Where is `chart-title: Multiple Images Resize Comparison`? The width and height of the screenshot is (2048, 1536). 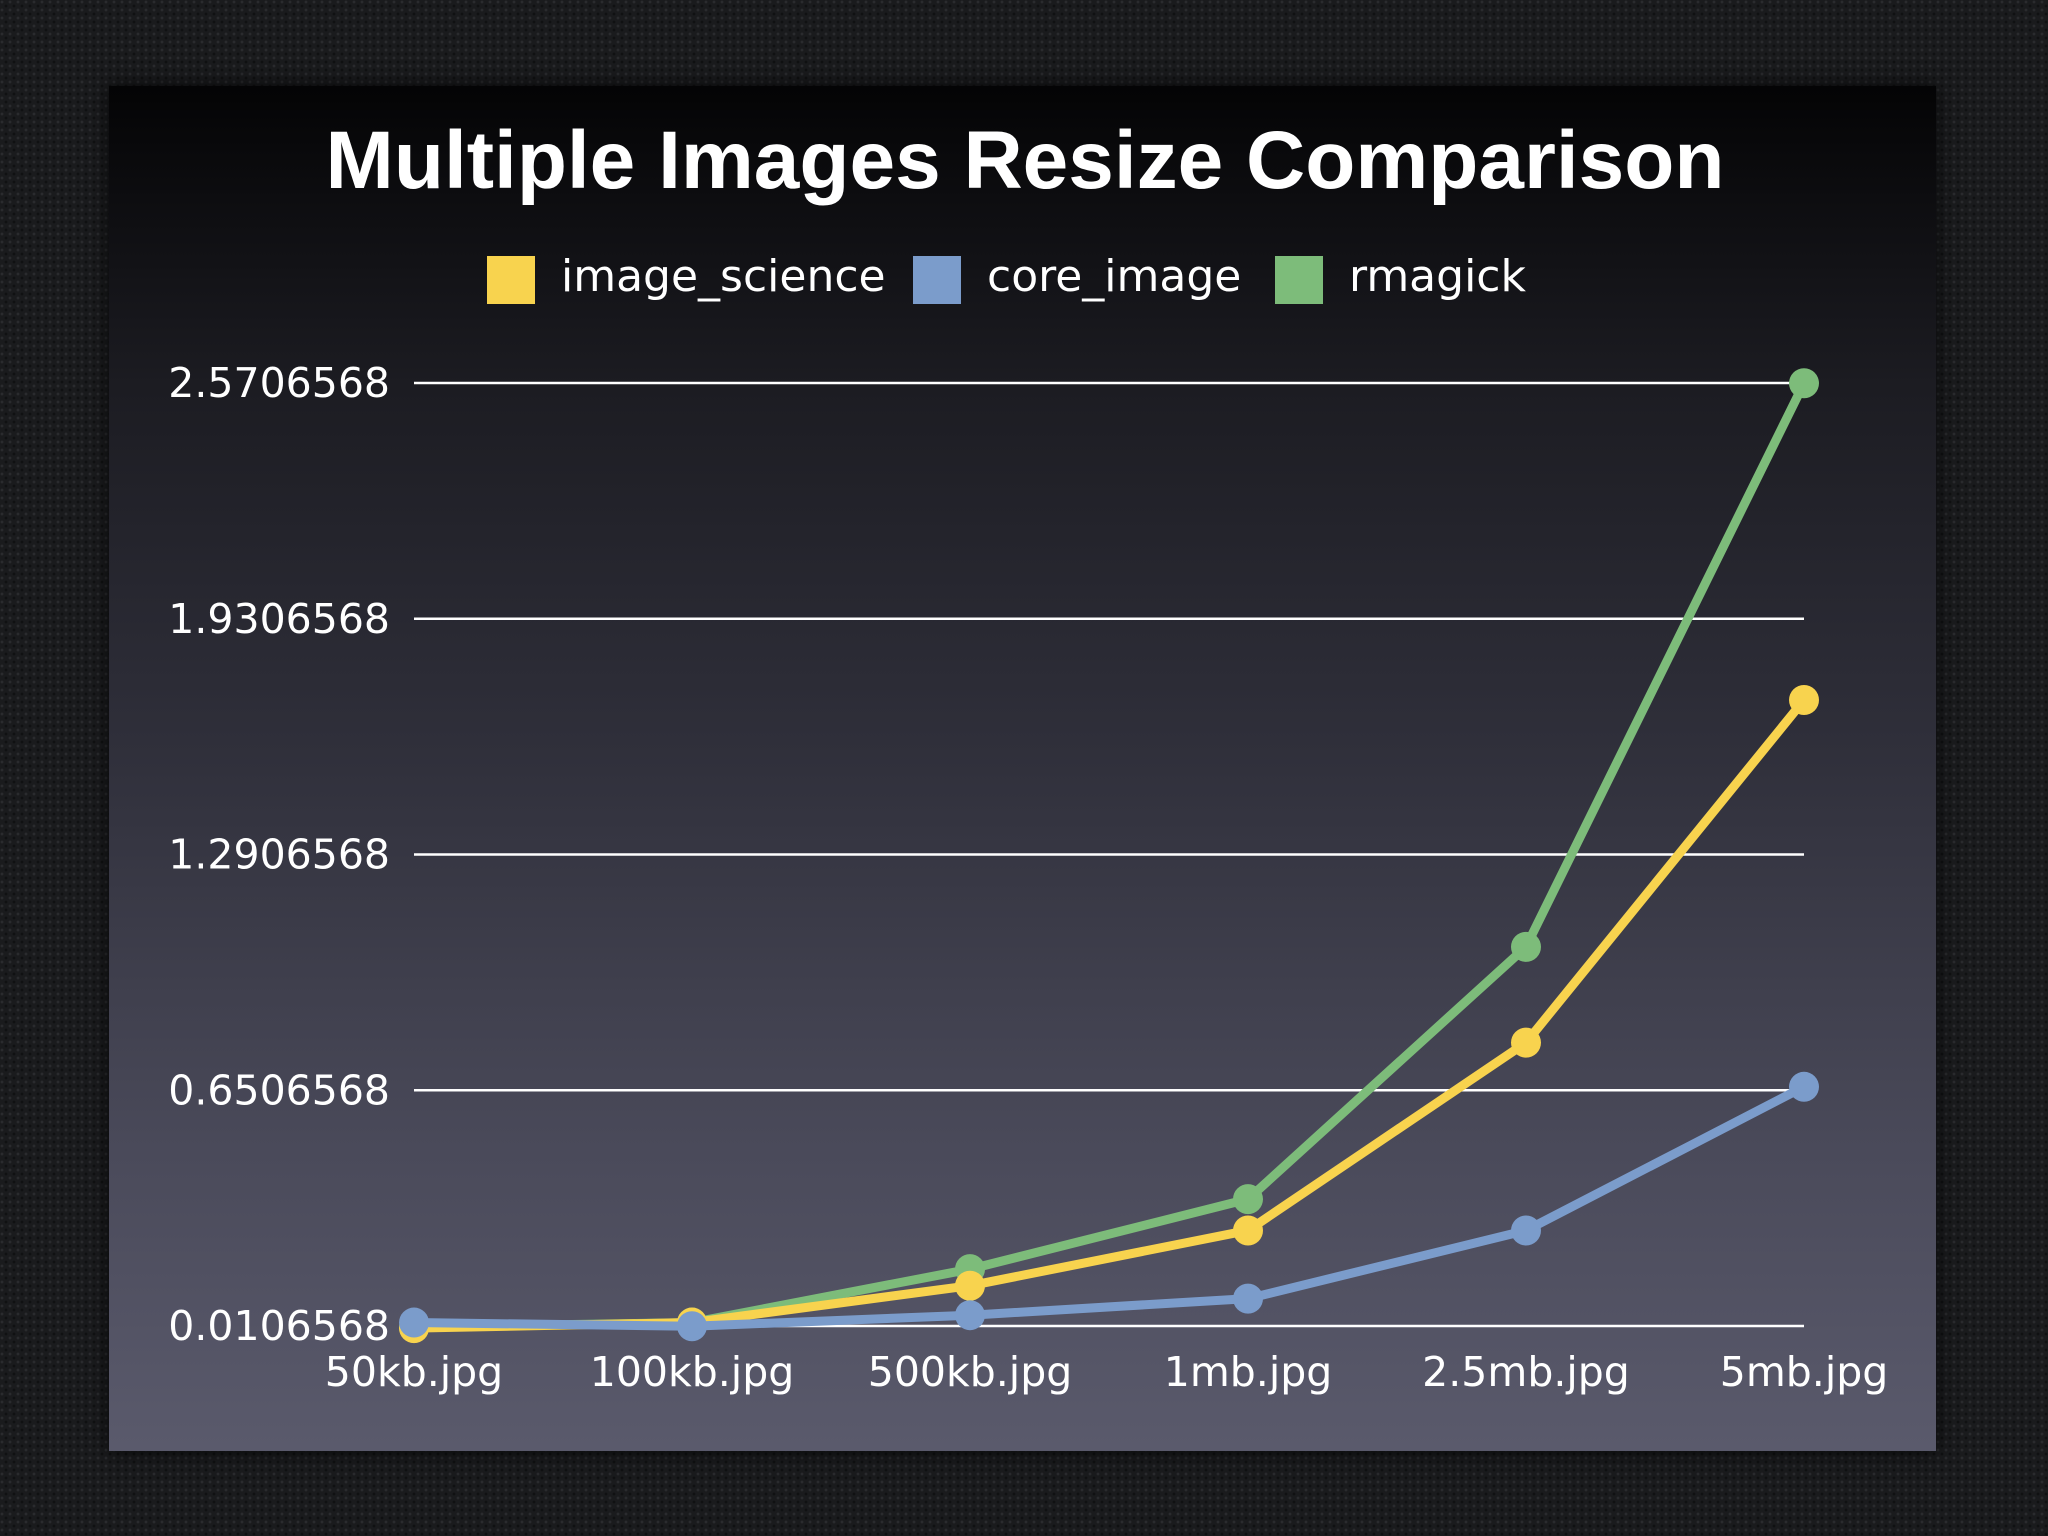
chart-title: Multiple Images Resize Comparison is located at coordinates (1025, 160).